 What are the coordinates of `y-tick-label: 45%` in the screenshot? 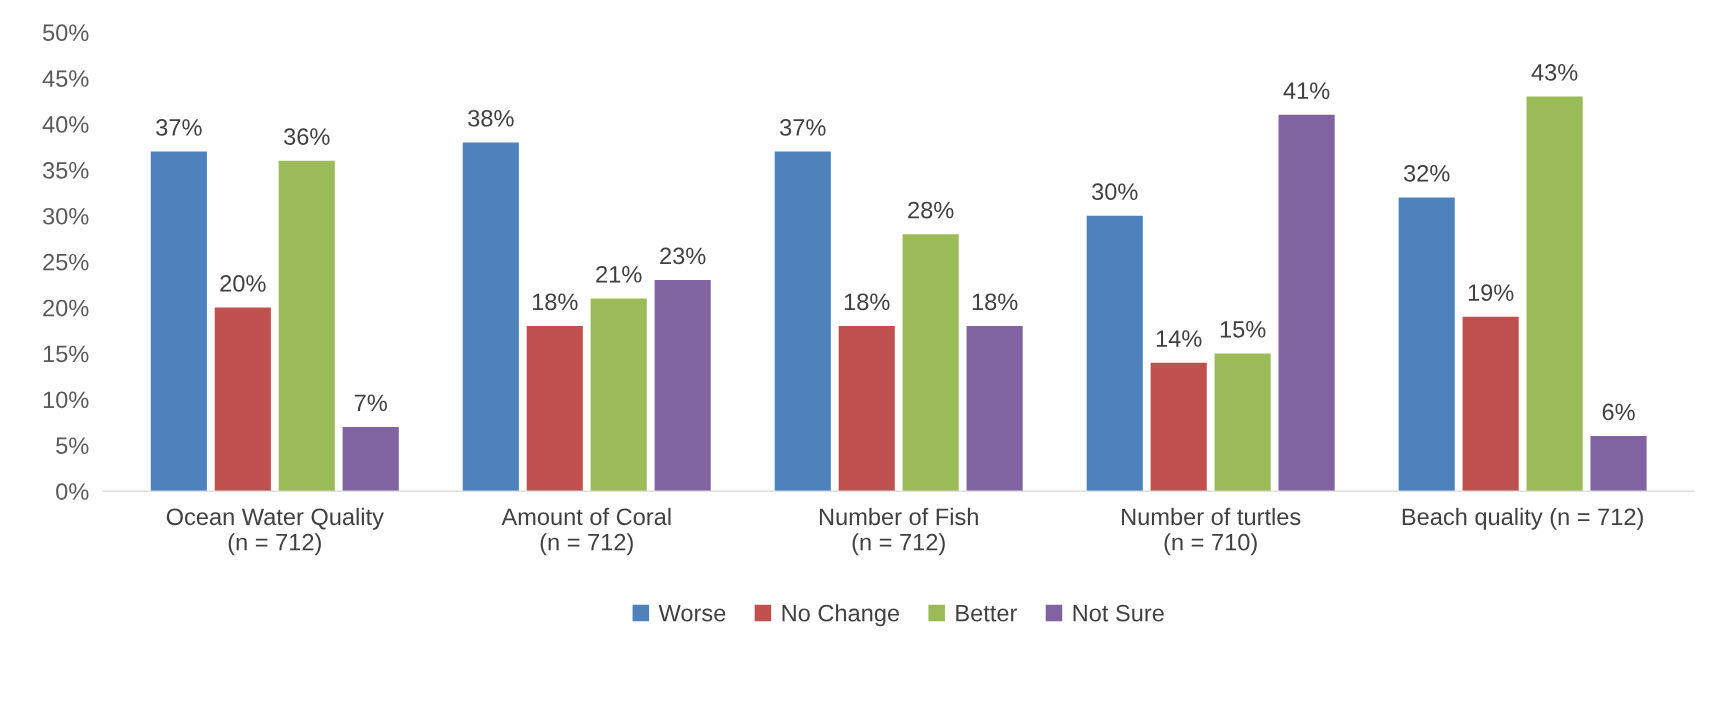 It's located at (65, 78).